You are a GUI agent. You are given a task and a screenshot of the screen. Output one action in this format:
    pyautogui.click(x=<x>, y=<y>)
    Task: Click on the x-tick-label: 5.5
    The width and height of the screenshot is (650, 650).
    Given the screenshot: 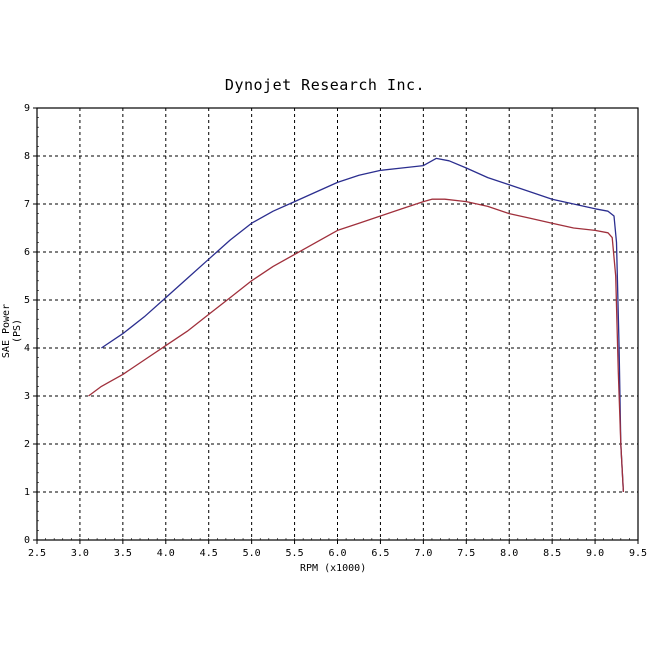 What is the action you would take?
    pyautogui.click(x=295, y=553)
    